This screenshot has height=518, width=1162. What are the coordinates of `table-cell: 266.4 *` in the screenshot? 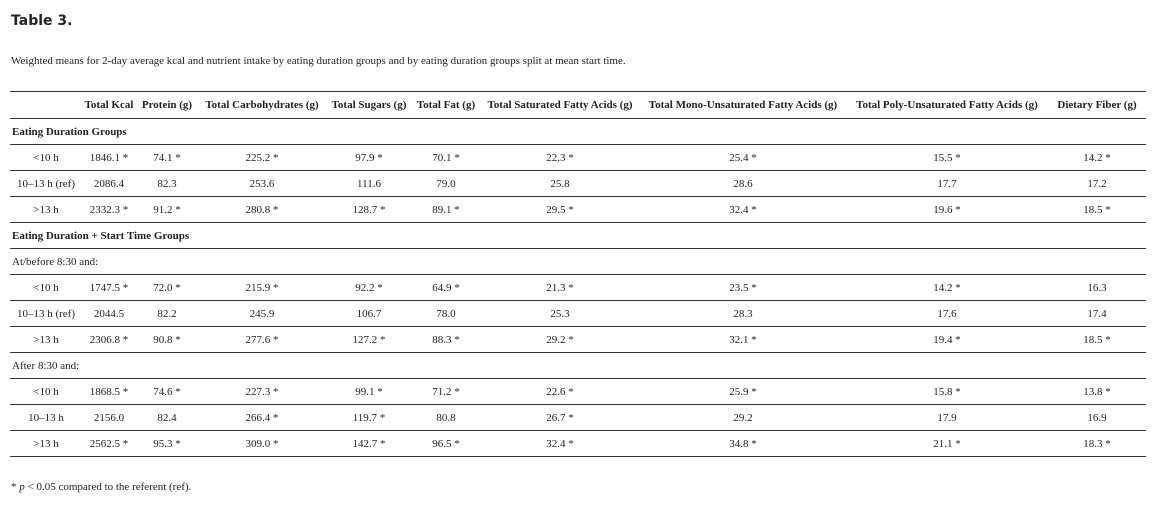 It's located at (262, 417).